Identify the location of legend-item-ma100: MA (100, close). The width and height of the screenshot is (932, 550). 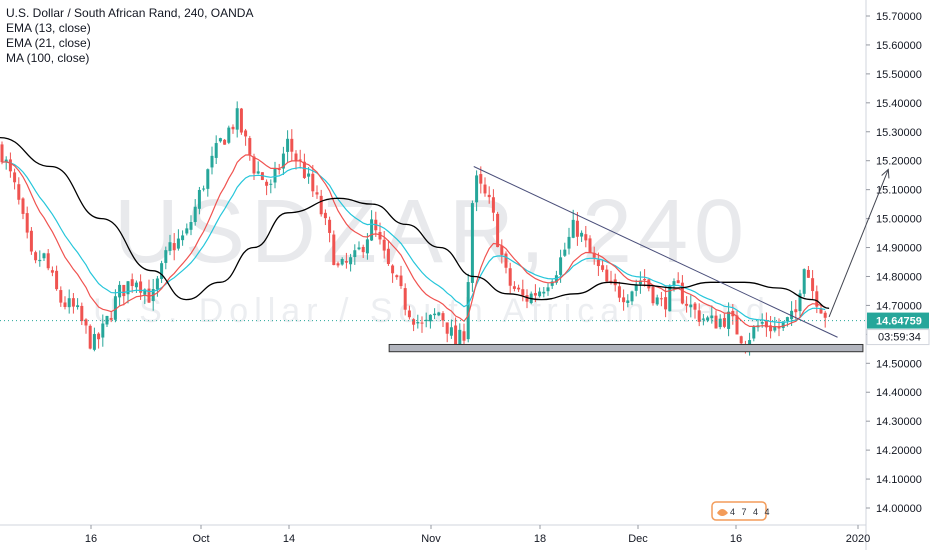
(48, 58).